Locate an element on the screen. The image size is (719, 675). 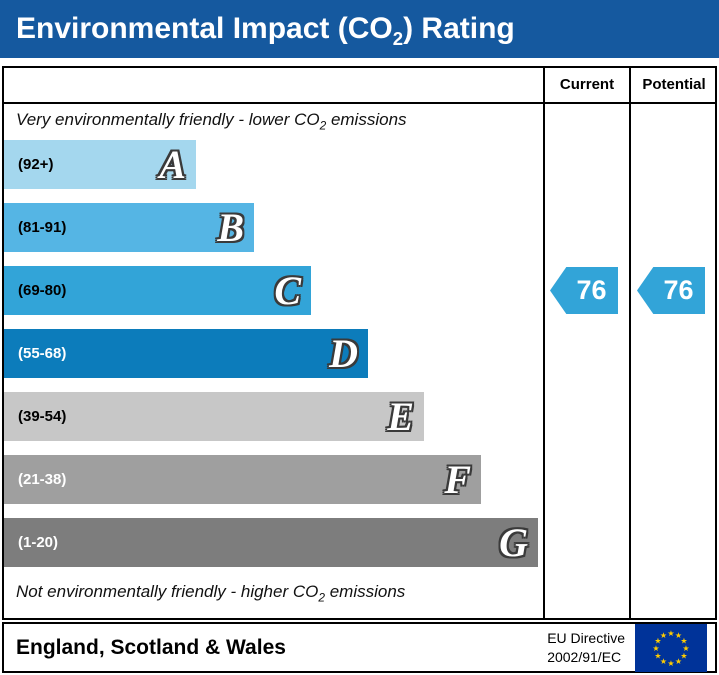
chart-title: Environmental Impact (CO2) Rating is located at coordinates (265, 30).